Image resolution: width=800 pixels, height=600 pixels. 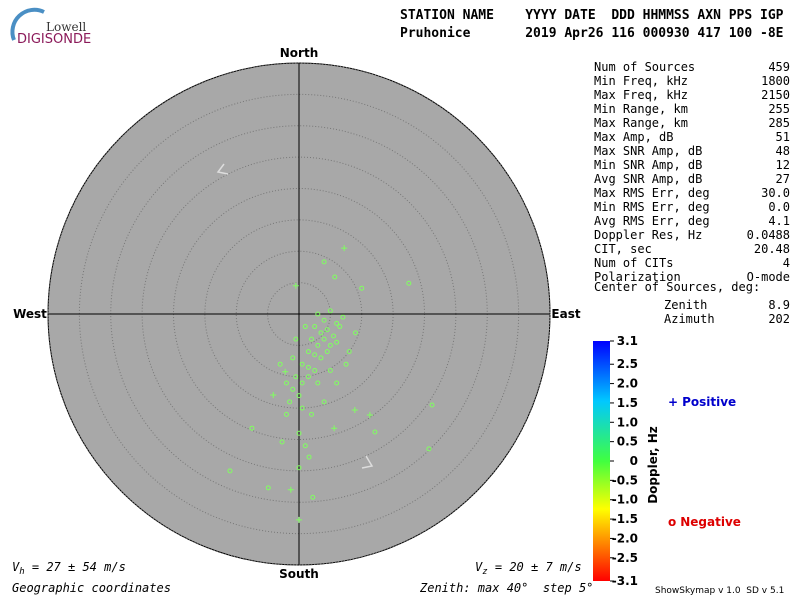 What do you see at coordinates (641, 95) in the screenshot?
I see `stat-label: Max Freq, kHz` at bounding box center [641, 95].